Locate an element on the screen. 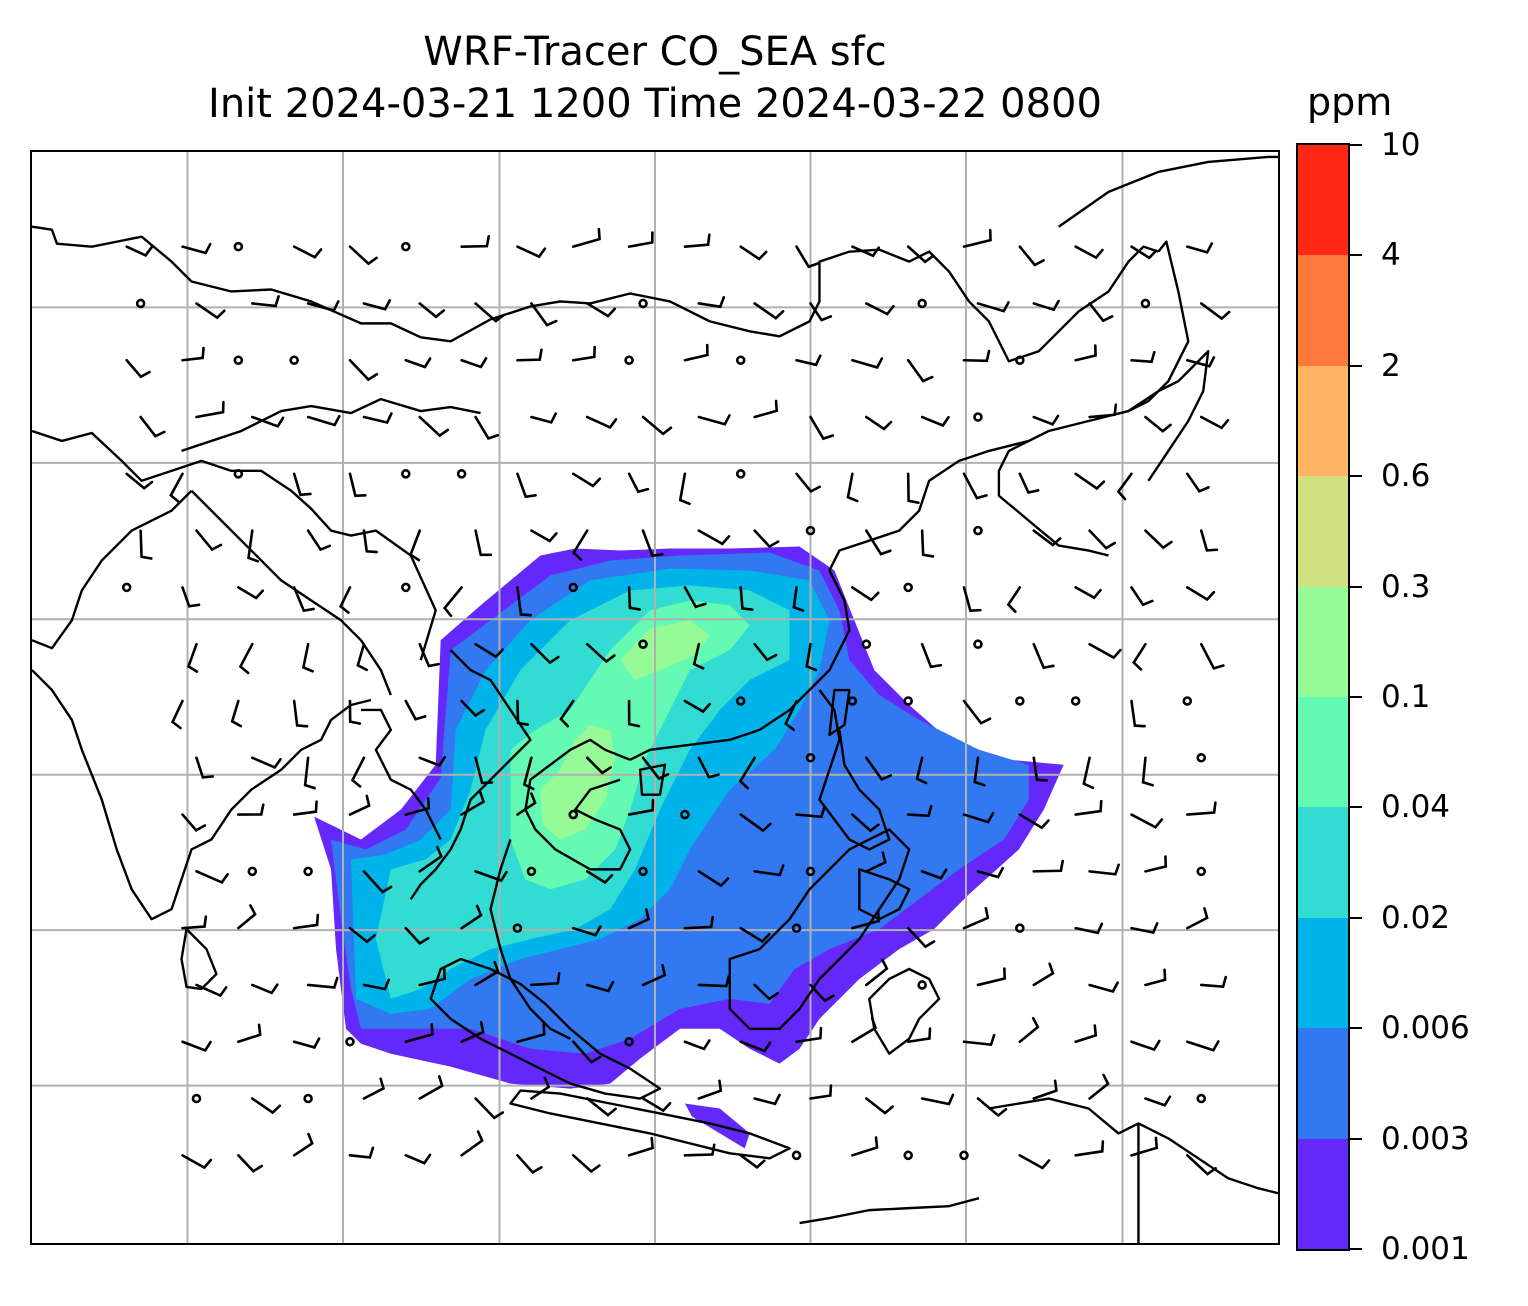 The height and width of the screenshot is (1306, 1528). colorbar-tick-label: 4 is located at coordinates (1391, 255).